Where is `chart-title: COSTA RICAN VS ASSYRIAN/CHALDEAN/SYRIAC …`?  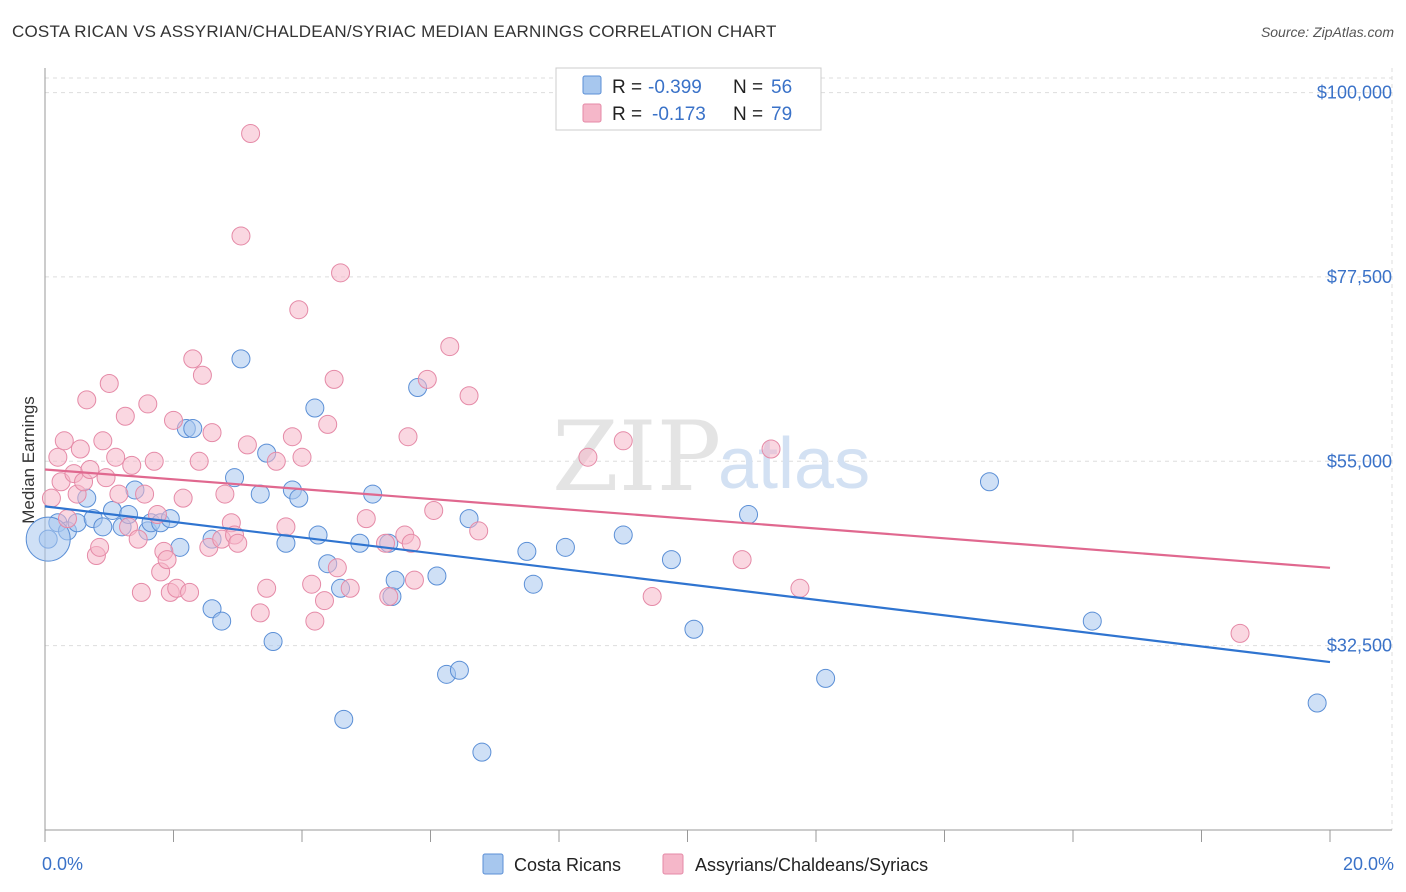
chart-title: COSTA RICAN VS ASSYRIAN/CHALDEAN/SYRIAC … is located at coordinates (394, 31).